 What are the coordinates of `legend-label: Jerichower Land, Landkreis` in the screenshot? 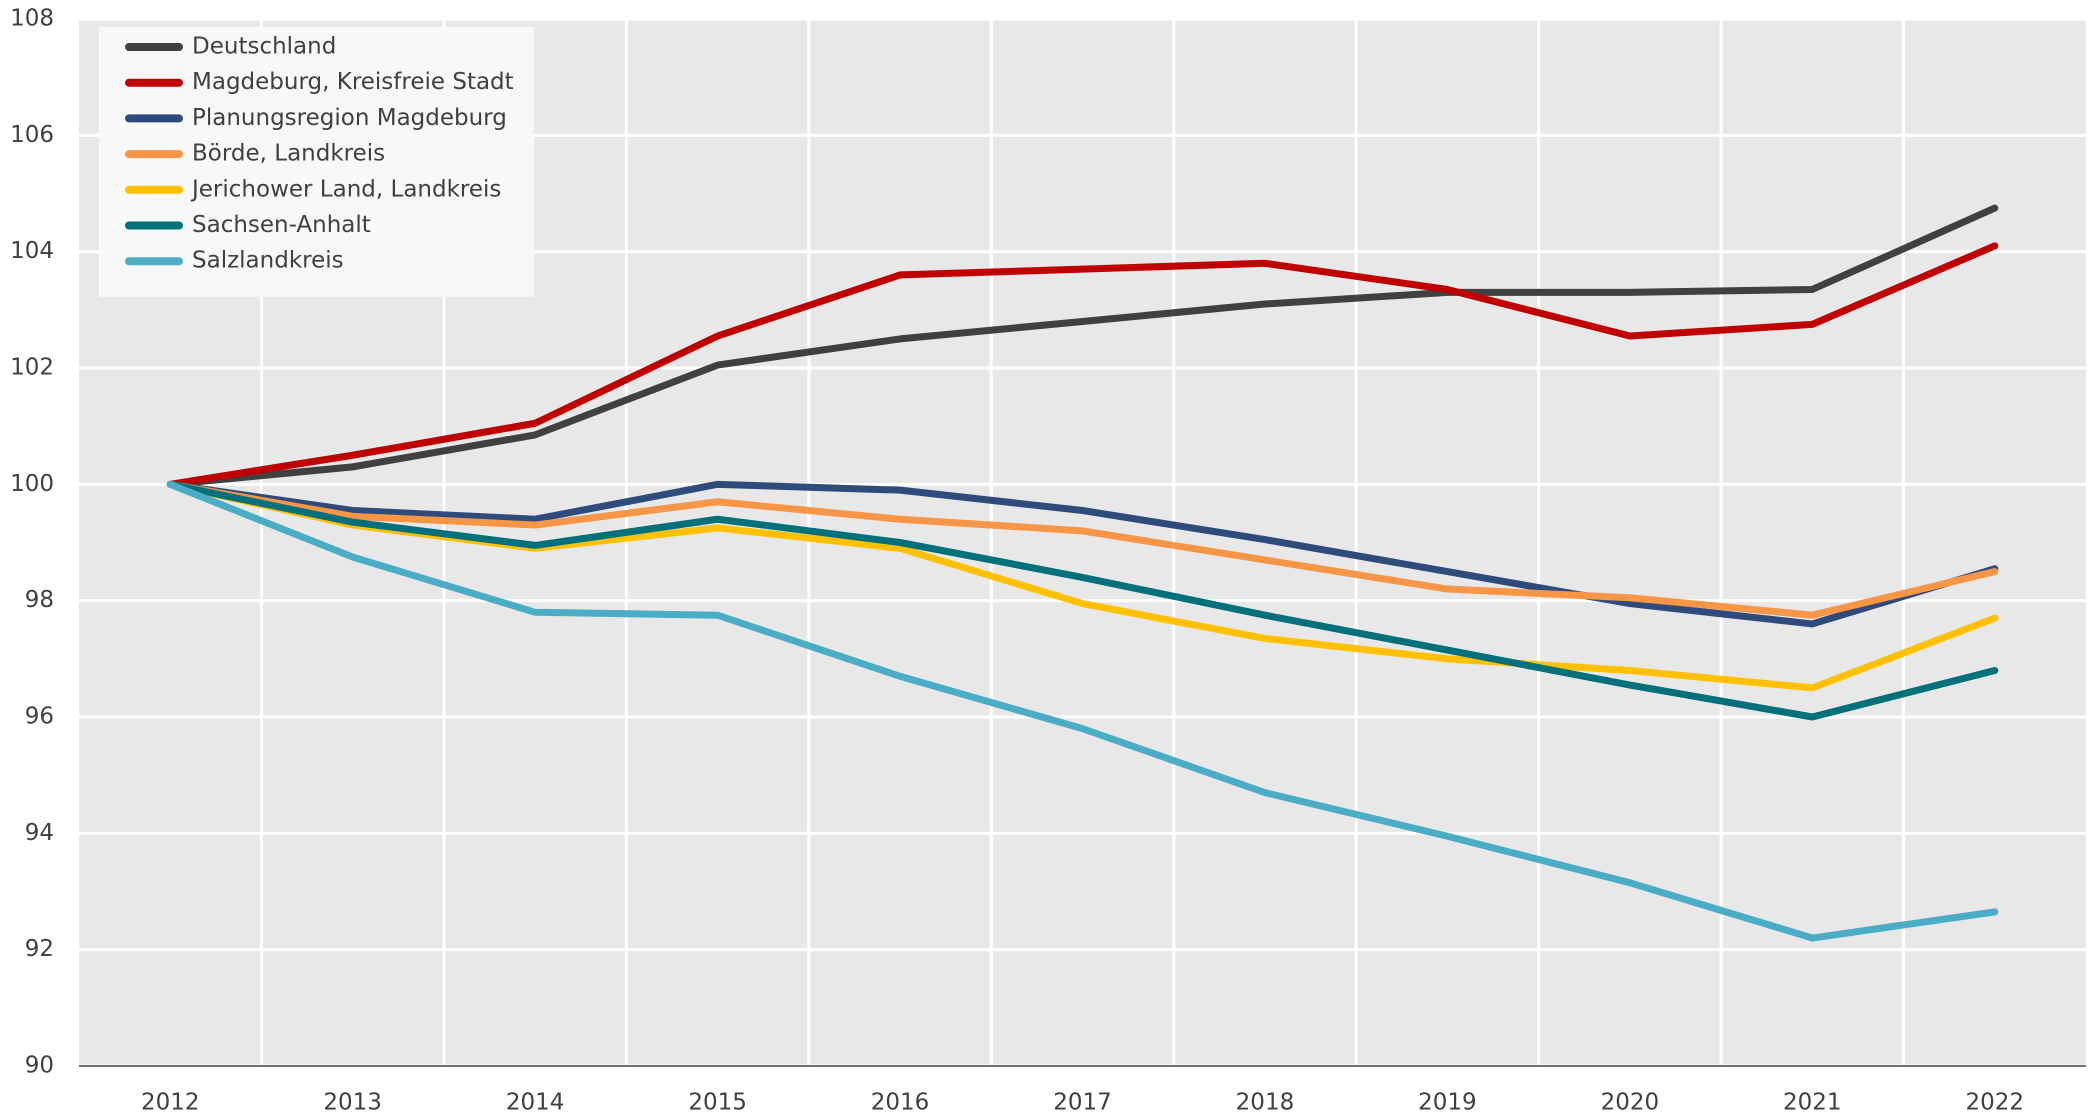 It's located at (345, 189).